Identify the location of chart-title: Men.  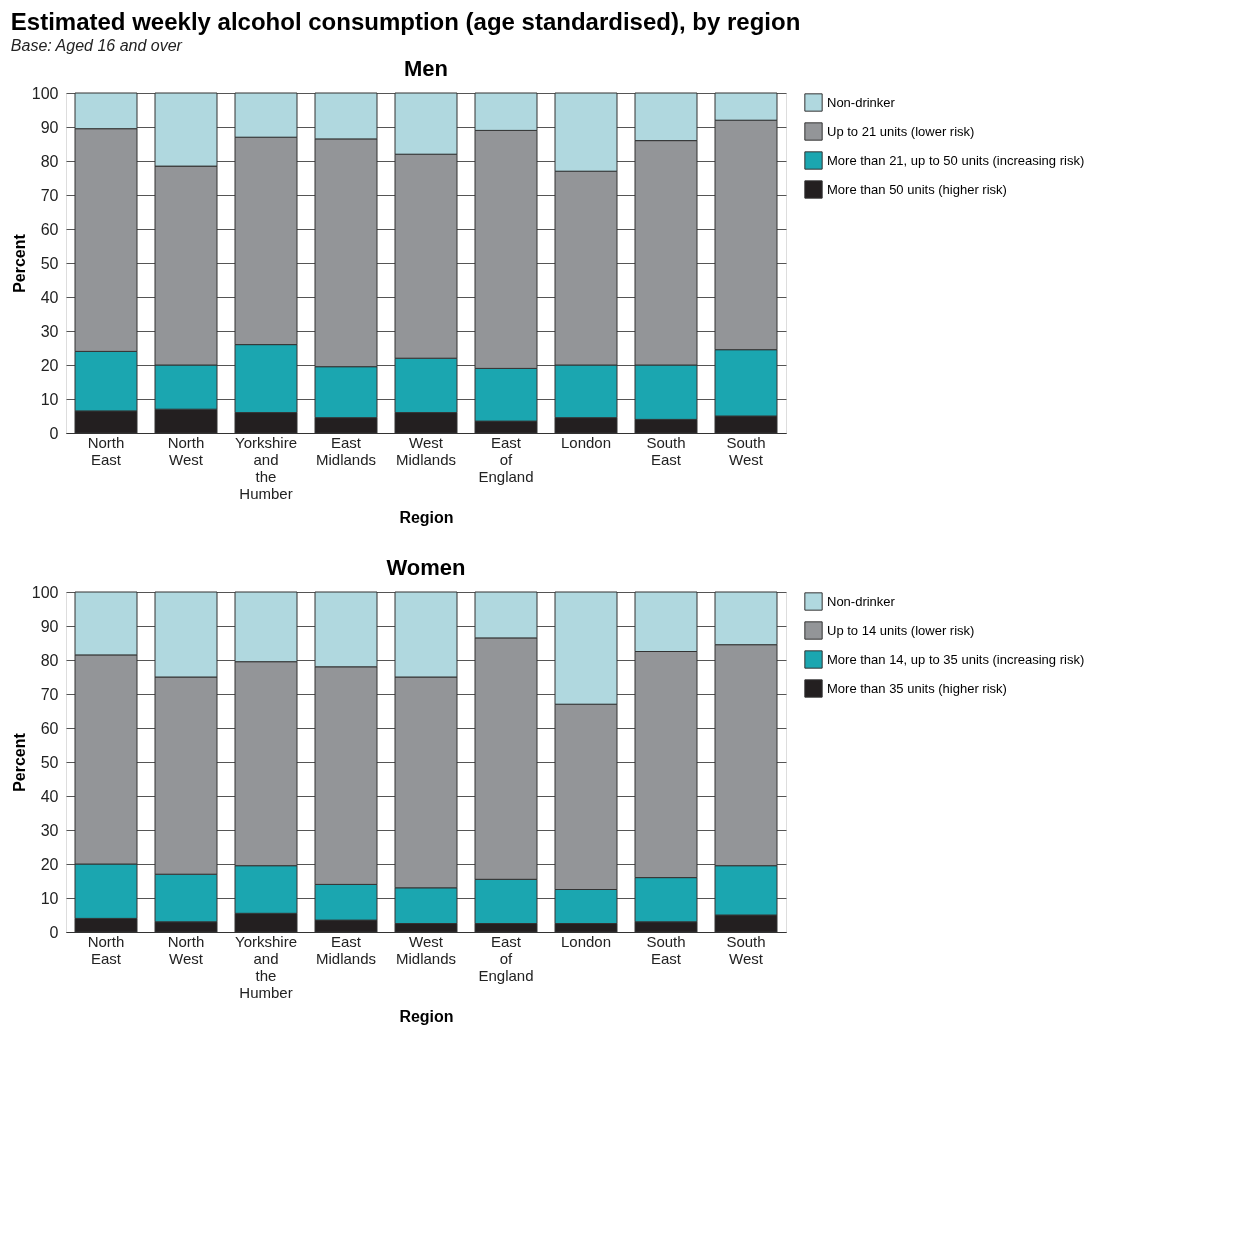
(426, 68).